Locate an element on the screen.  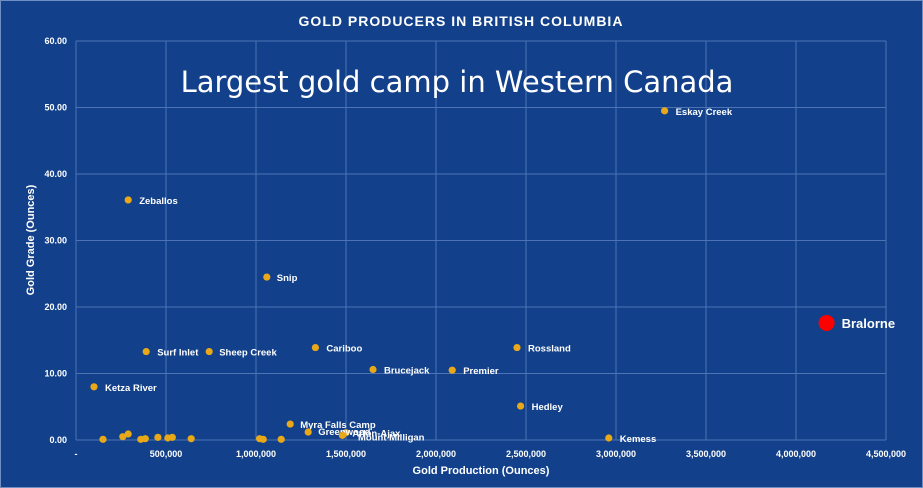
data-point-label: Surf Inlet is located at coordinates (178, 353).